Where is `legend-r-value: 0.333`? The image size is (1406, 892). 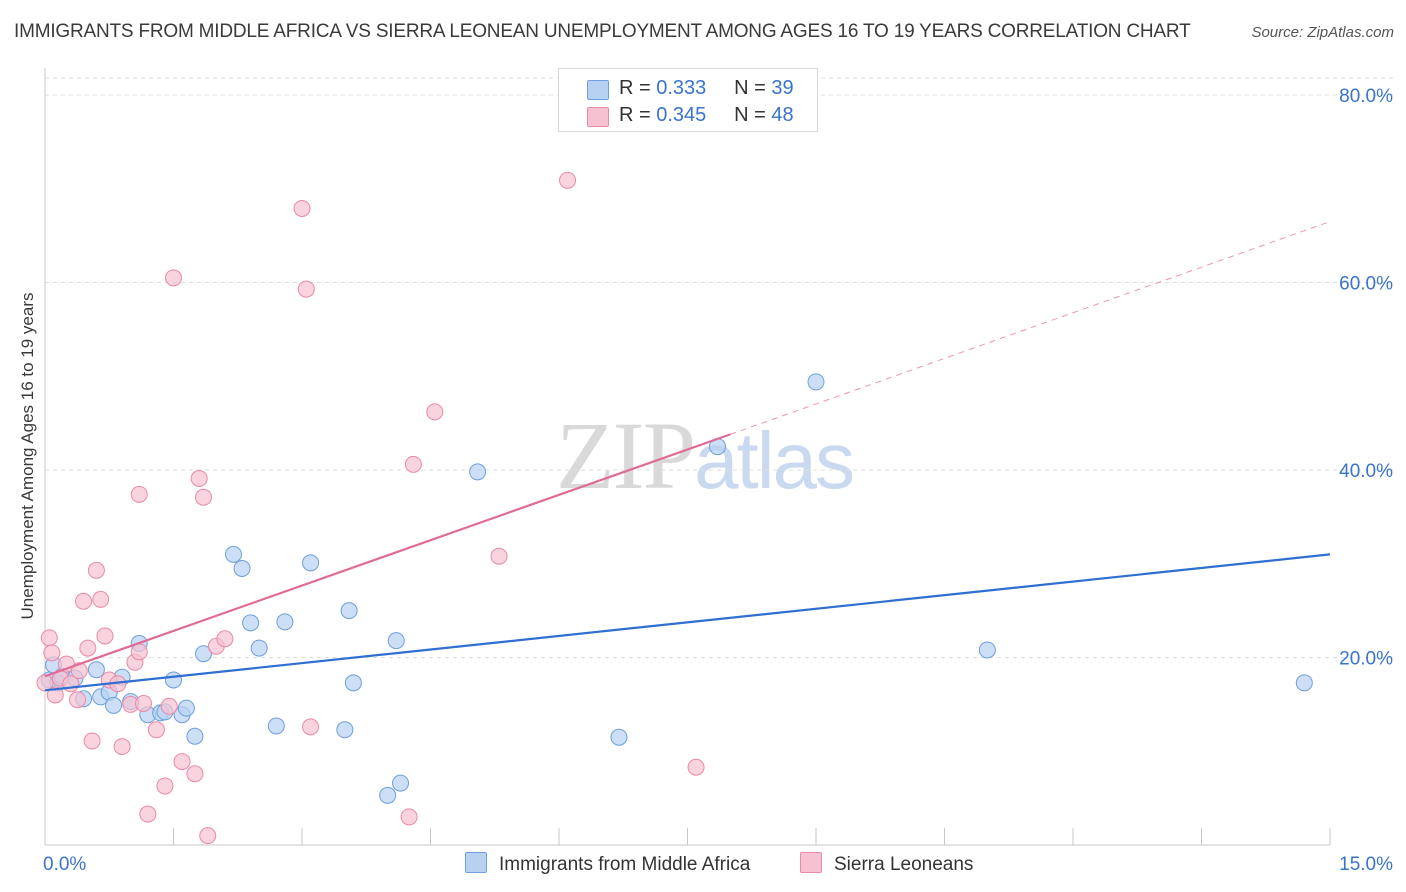 legend-r-value: 0.333 is located at coordinates (681, 88).